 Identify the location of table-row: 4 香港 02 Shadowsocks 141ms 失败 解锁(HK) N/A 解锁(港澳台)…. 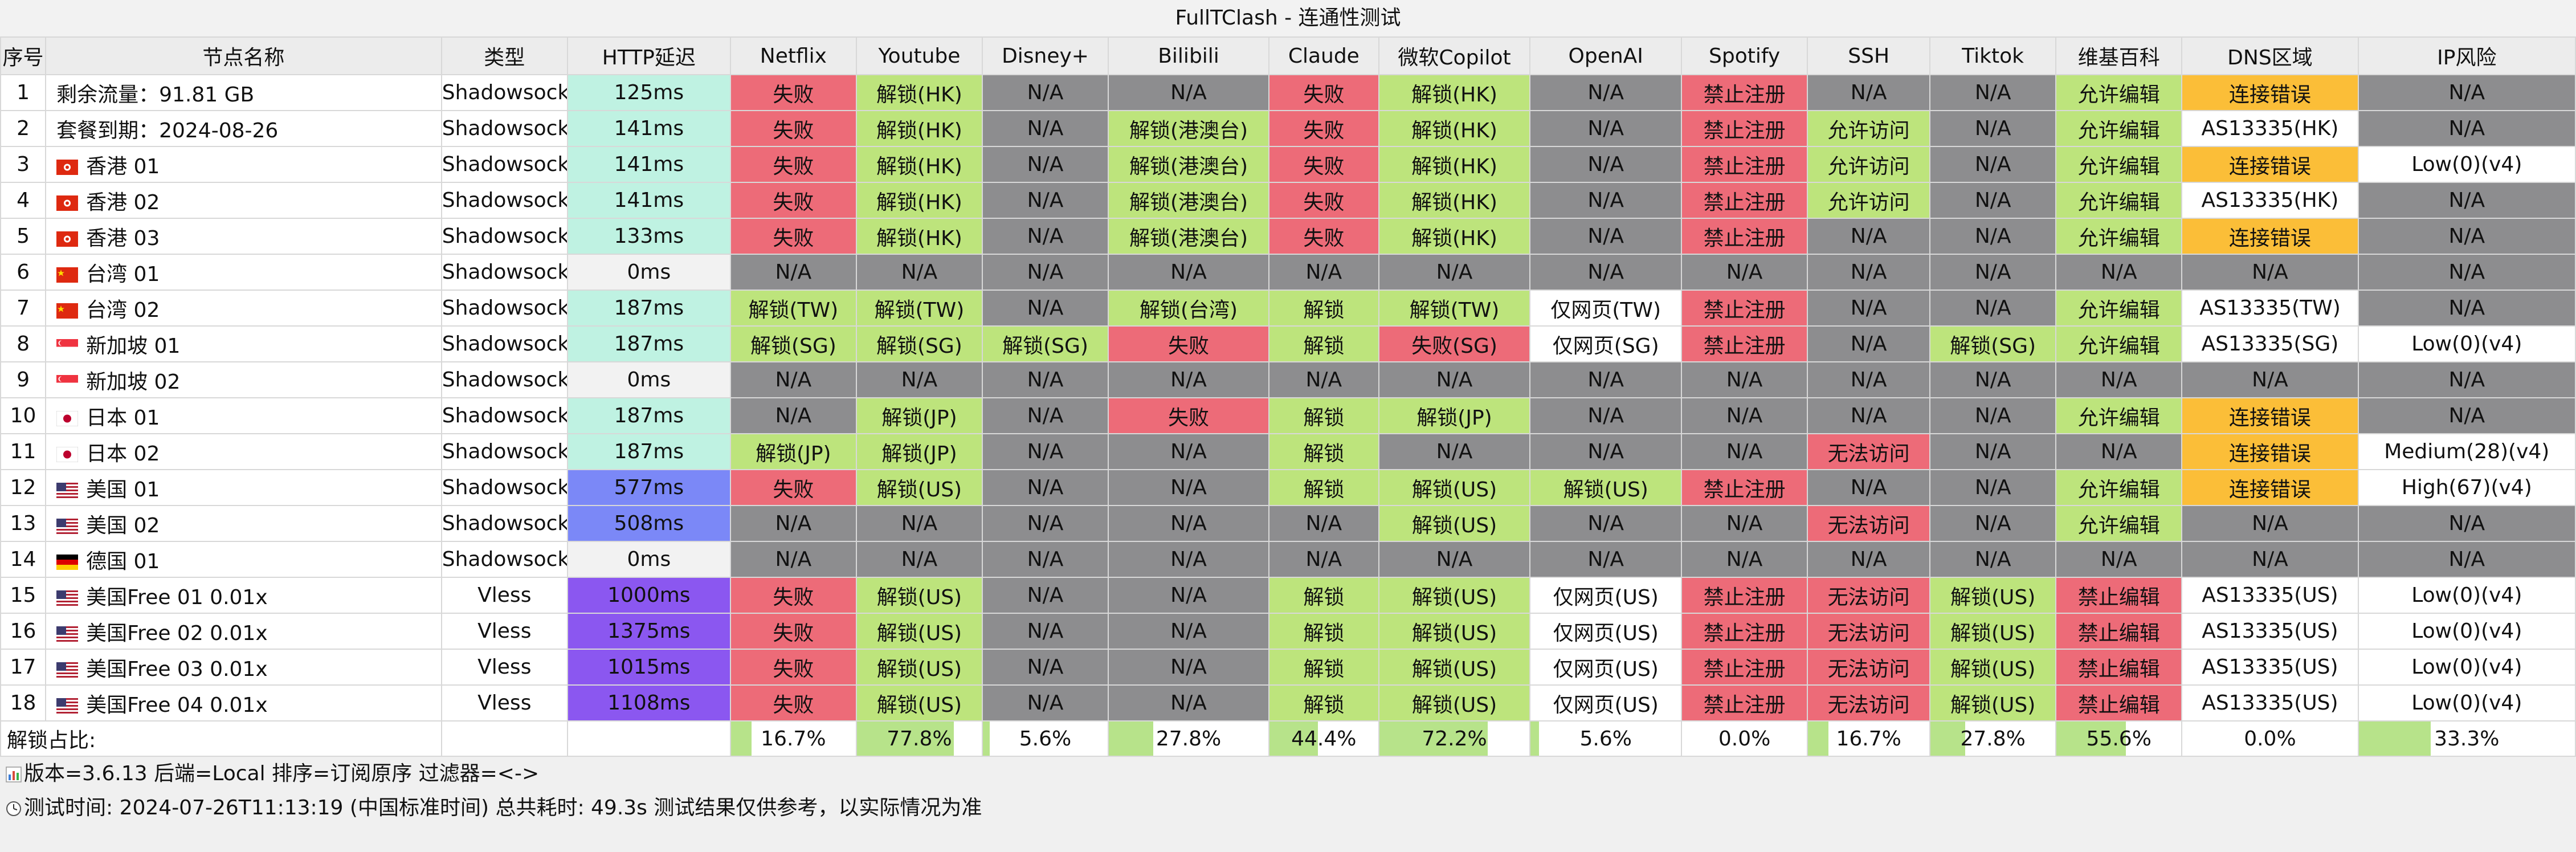
(1288, 201).